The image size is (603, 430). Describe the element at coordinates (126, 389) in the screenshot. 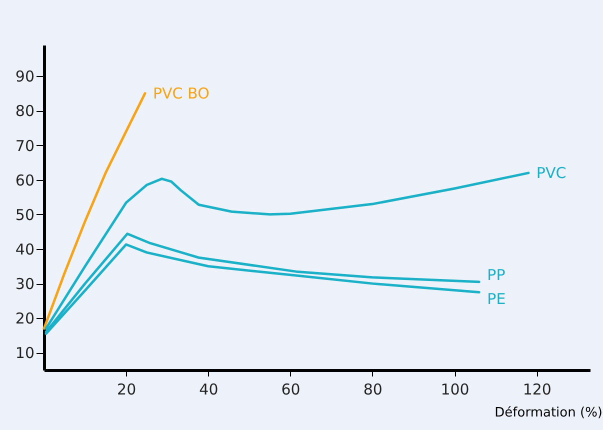

I see `x-tick-label: 20` at that location.